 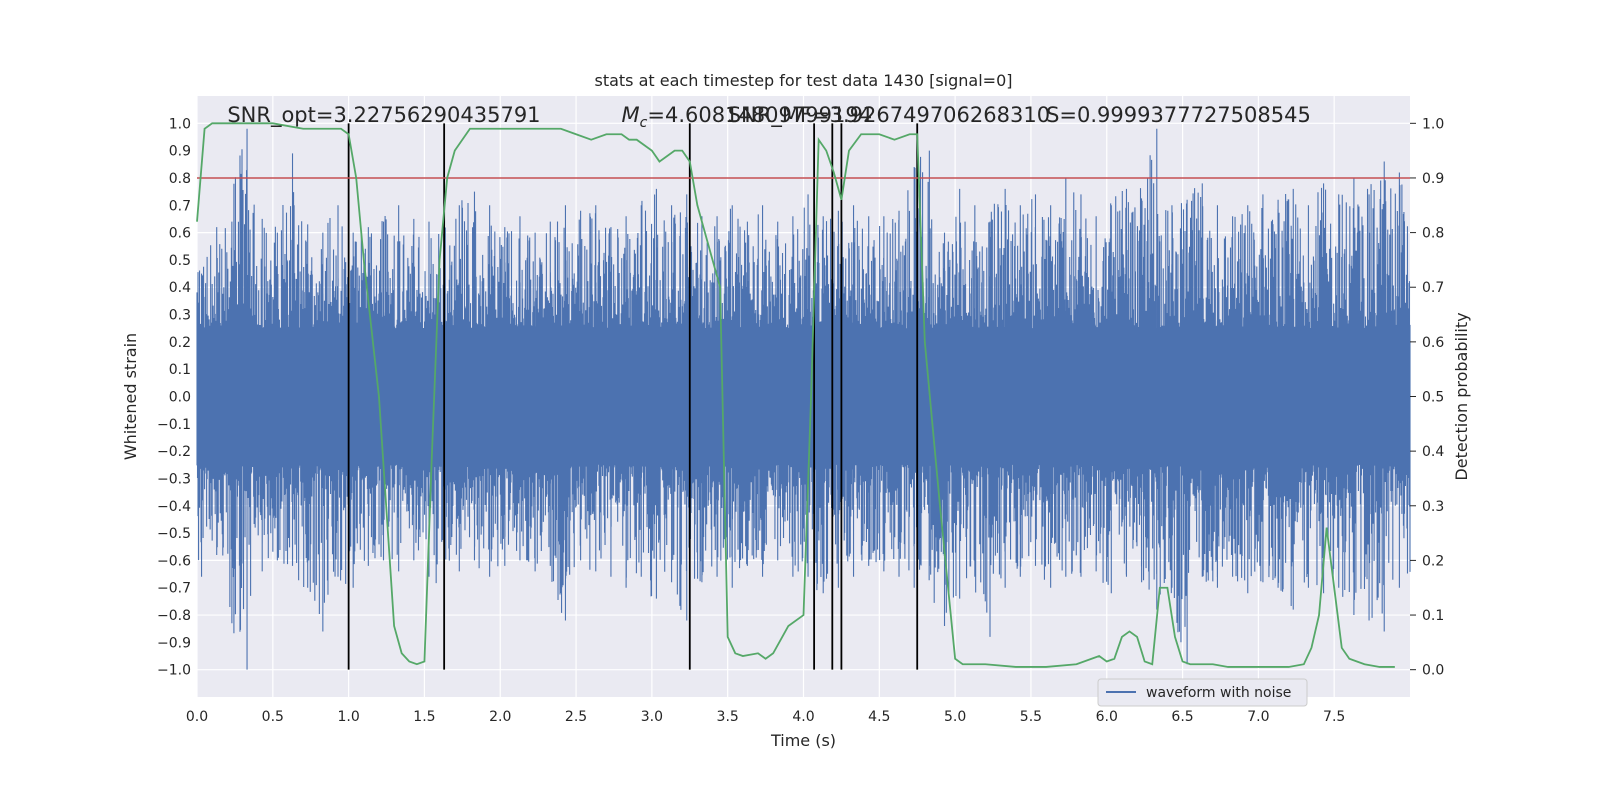 I want to click on legend: waveform with noise, so click(x=1202, y=692).